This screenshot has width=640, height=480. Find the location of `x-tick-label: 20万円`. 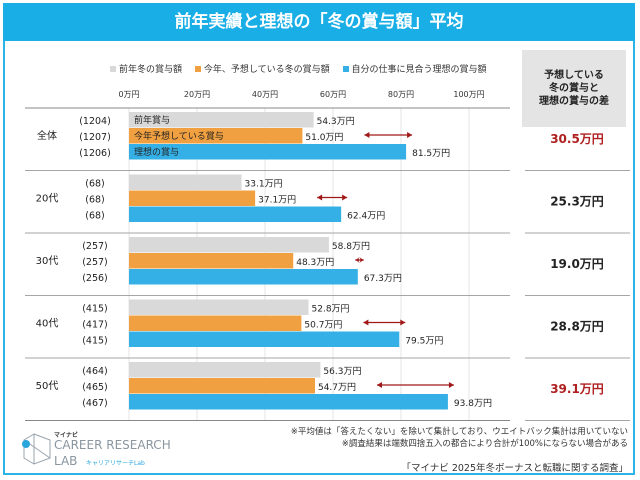

x-tick-label: 20万円 is located at coordinates (197, 94).